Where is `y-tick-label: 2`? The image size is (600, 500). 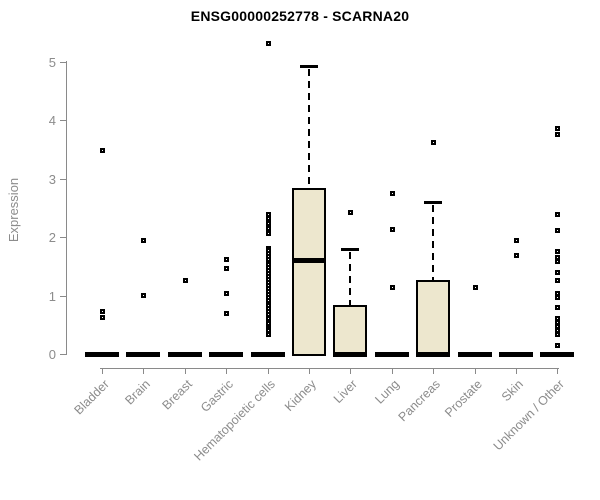 y-tick-label: 2 is located at coordinates (52, 237).